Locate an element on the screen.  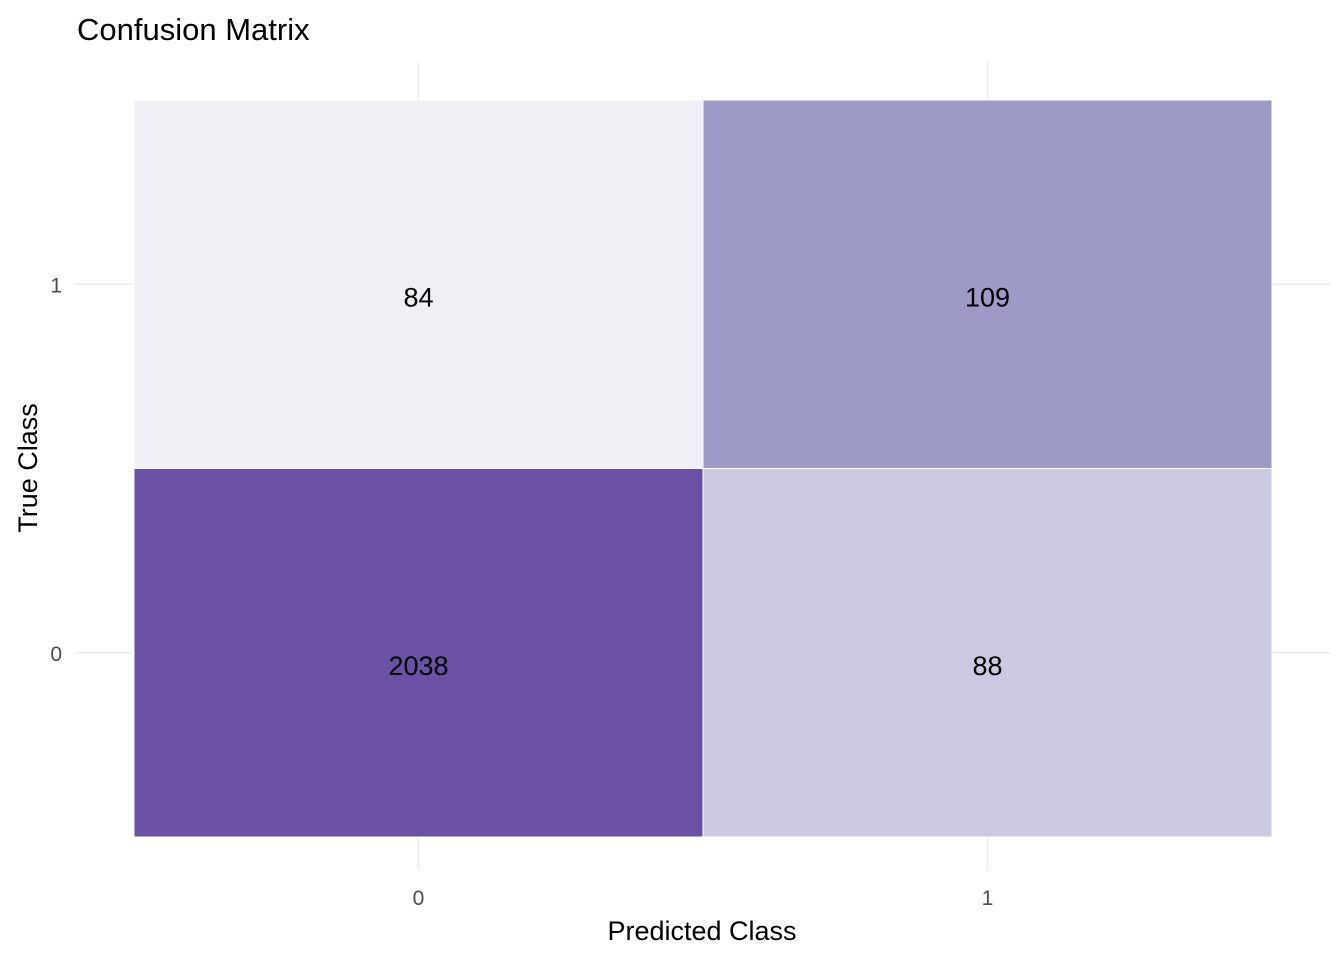
cell-value-label: 109 is located at coordinates (987, 297).